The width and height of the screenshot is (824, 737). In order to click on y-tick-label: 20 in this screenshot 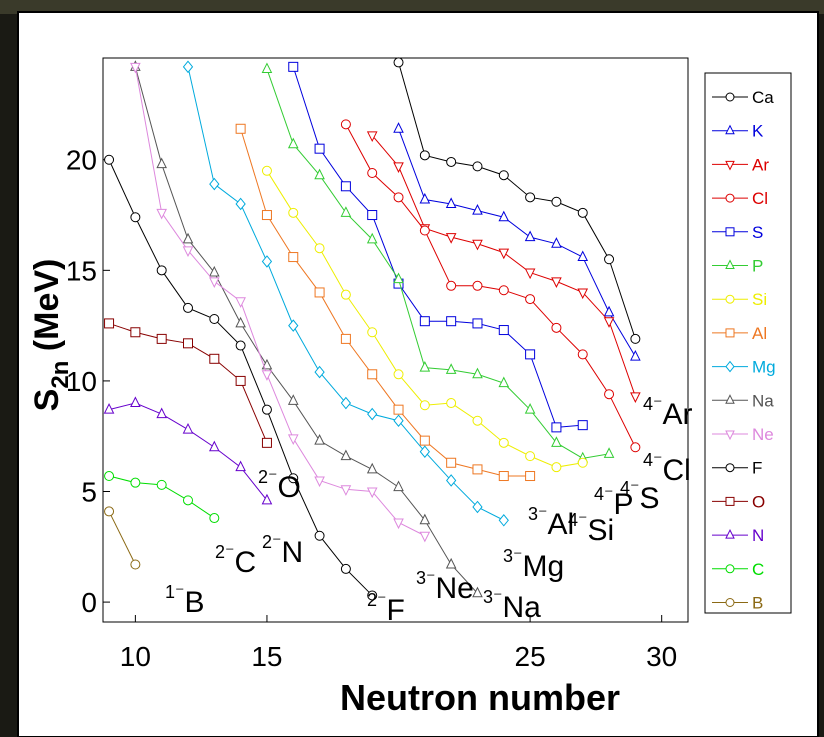, I will do `click(81, 160)`.